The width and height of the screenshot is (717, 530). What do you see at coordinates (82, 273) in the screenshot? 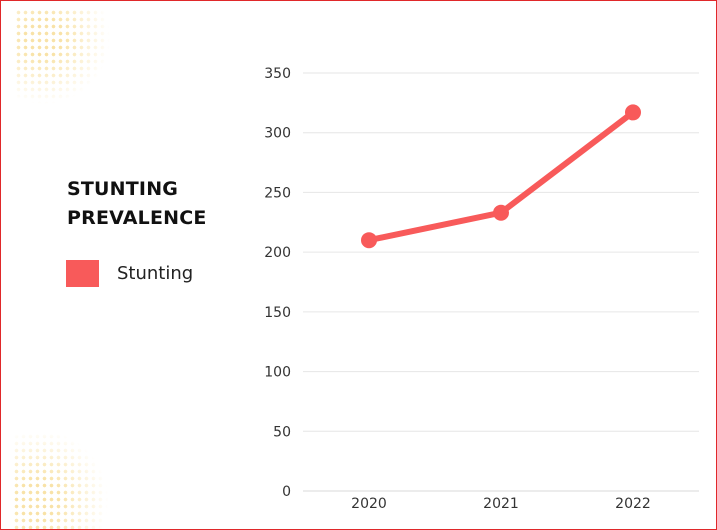
I see `legend-swatch` at bounding box center [82, 273].